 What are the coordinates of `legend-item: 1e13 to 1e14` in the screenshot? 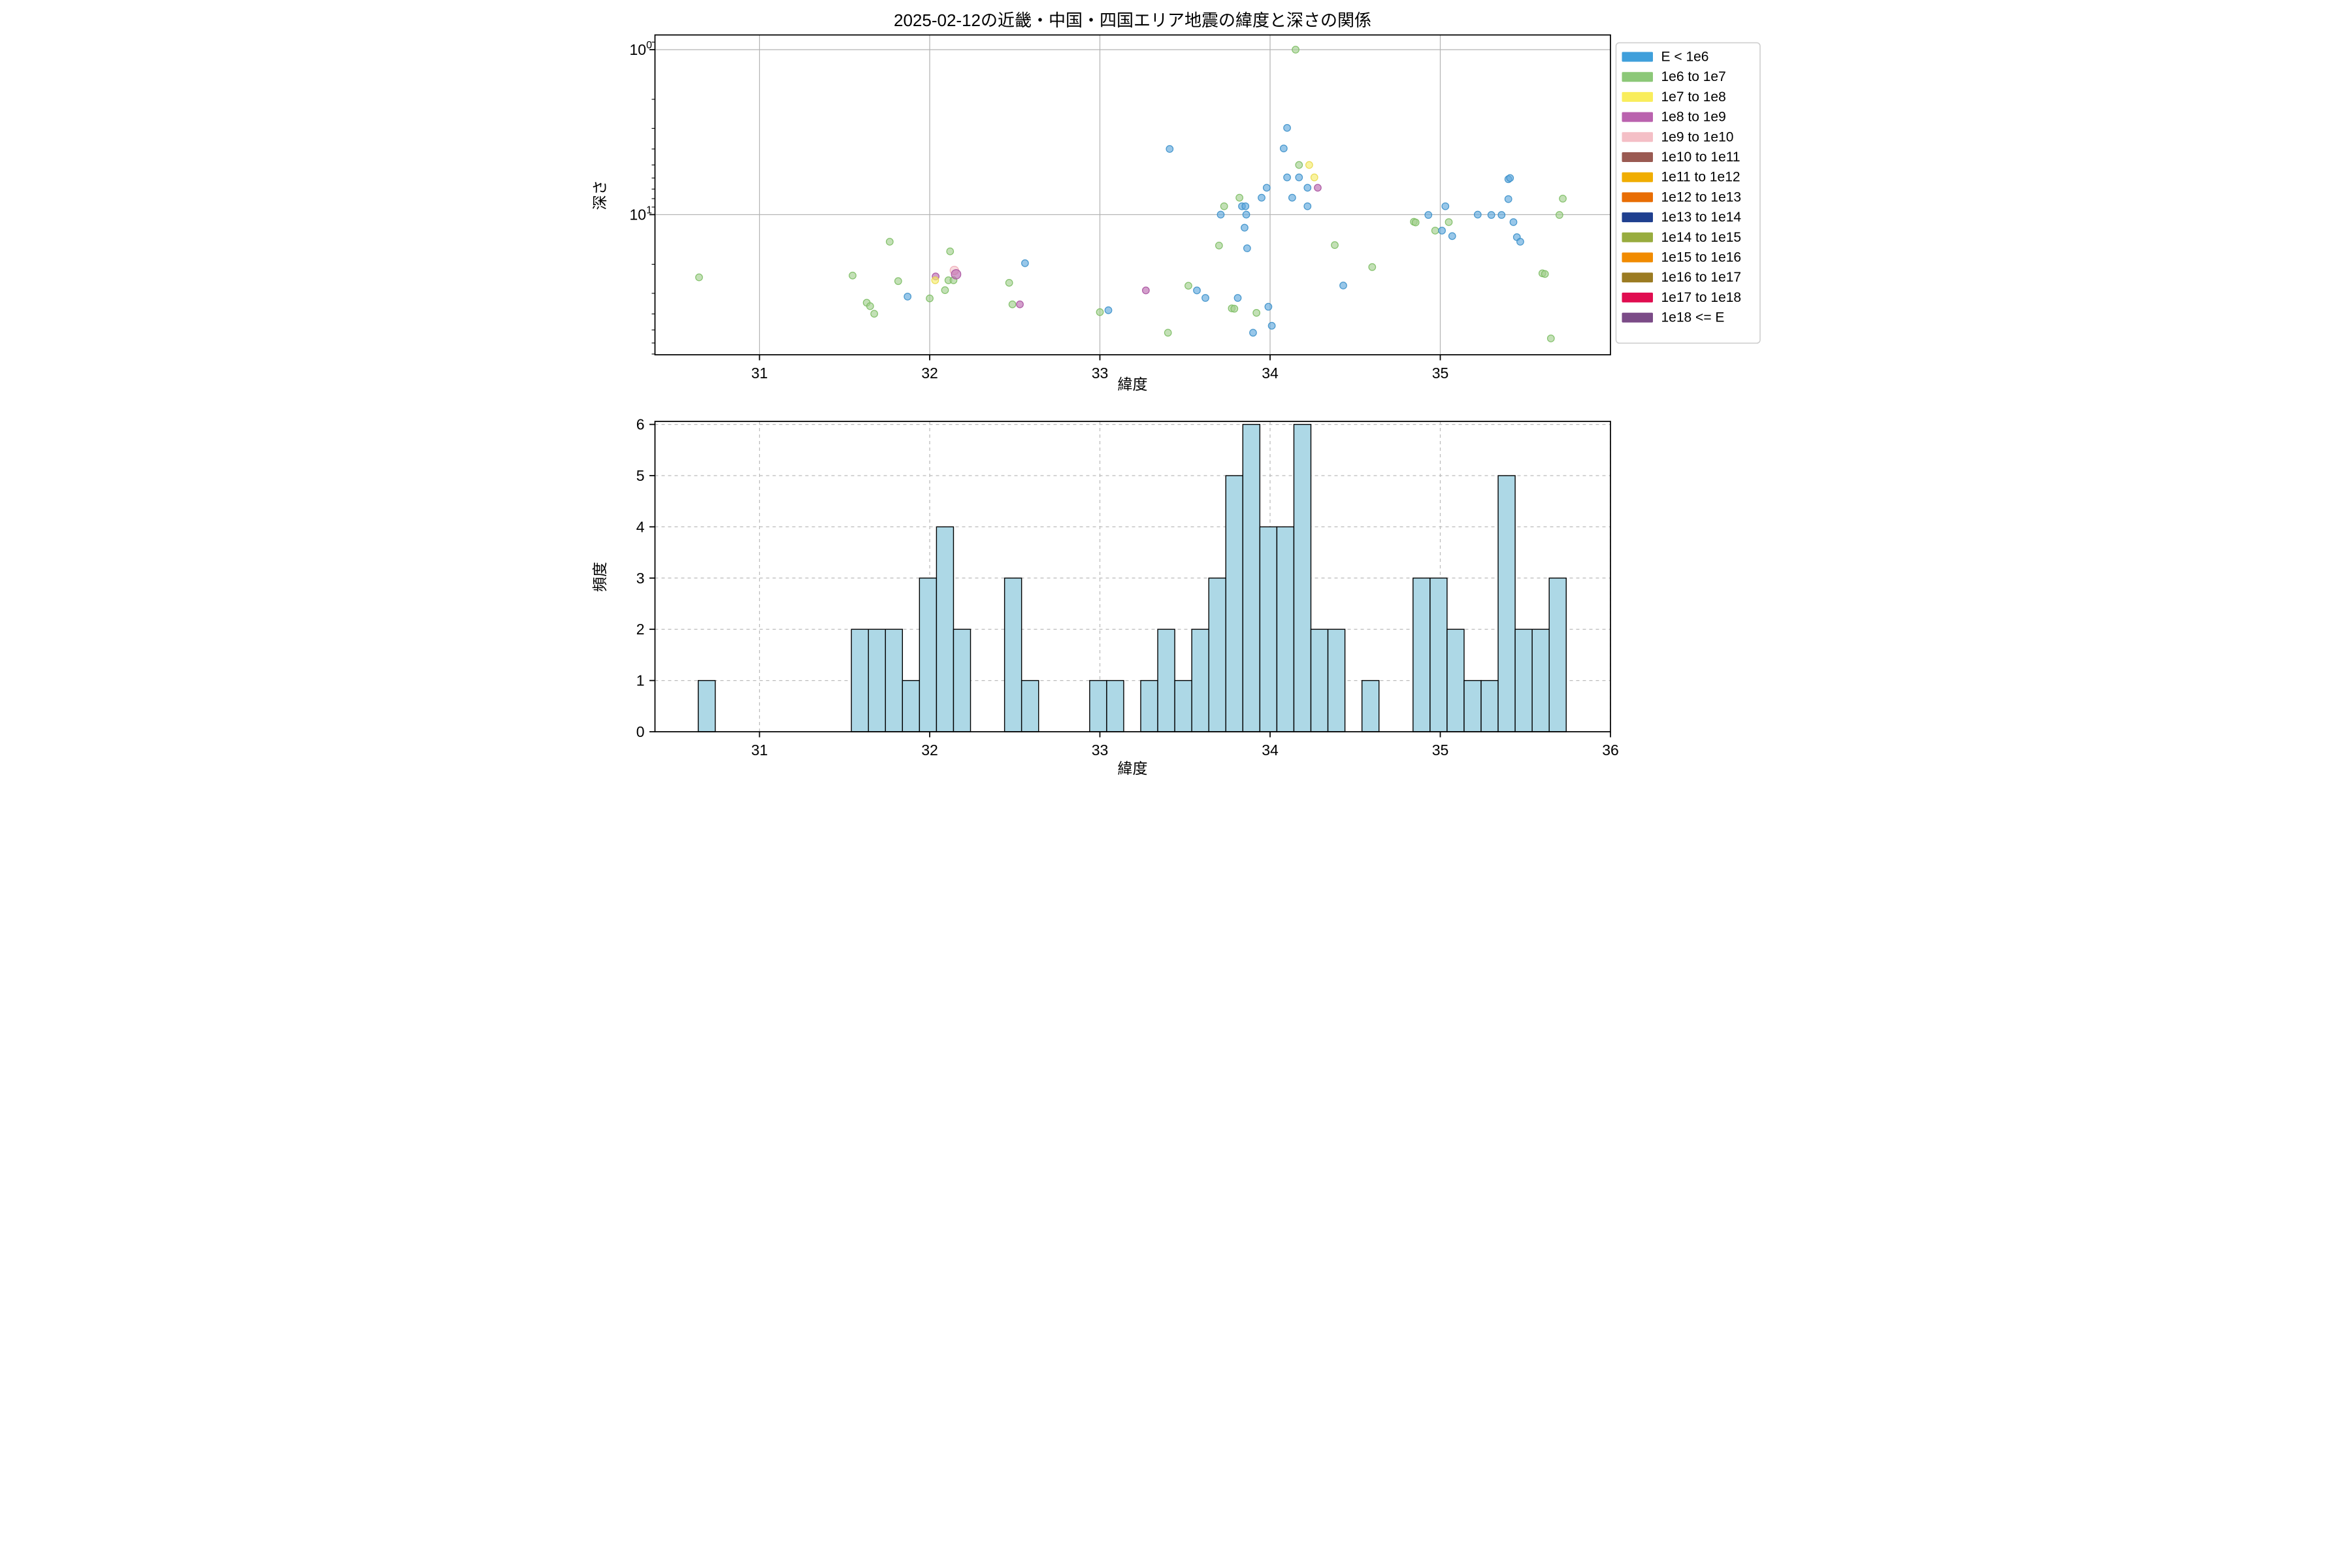 It's located at (1682, 217).